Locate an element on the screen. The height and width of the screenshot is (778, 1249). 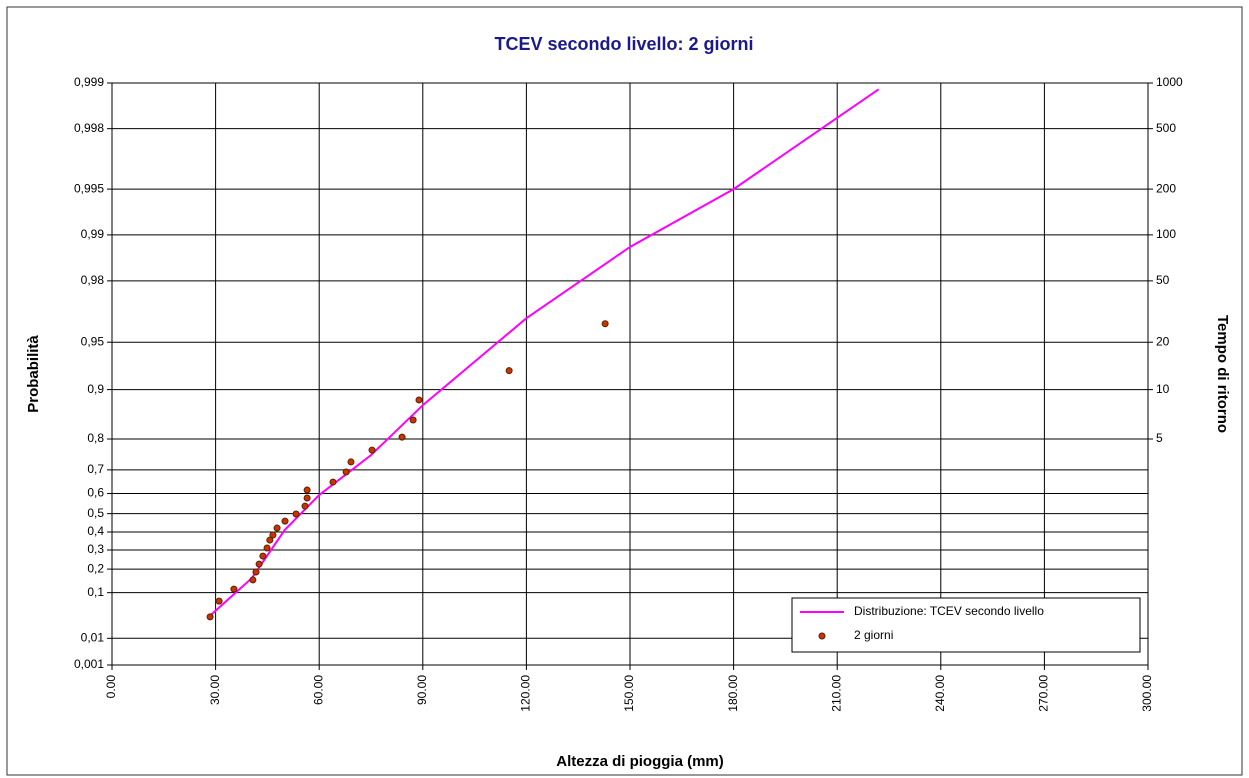
x-tick-label: 150.00 is located at coordinates (629, 693).